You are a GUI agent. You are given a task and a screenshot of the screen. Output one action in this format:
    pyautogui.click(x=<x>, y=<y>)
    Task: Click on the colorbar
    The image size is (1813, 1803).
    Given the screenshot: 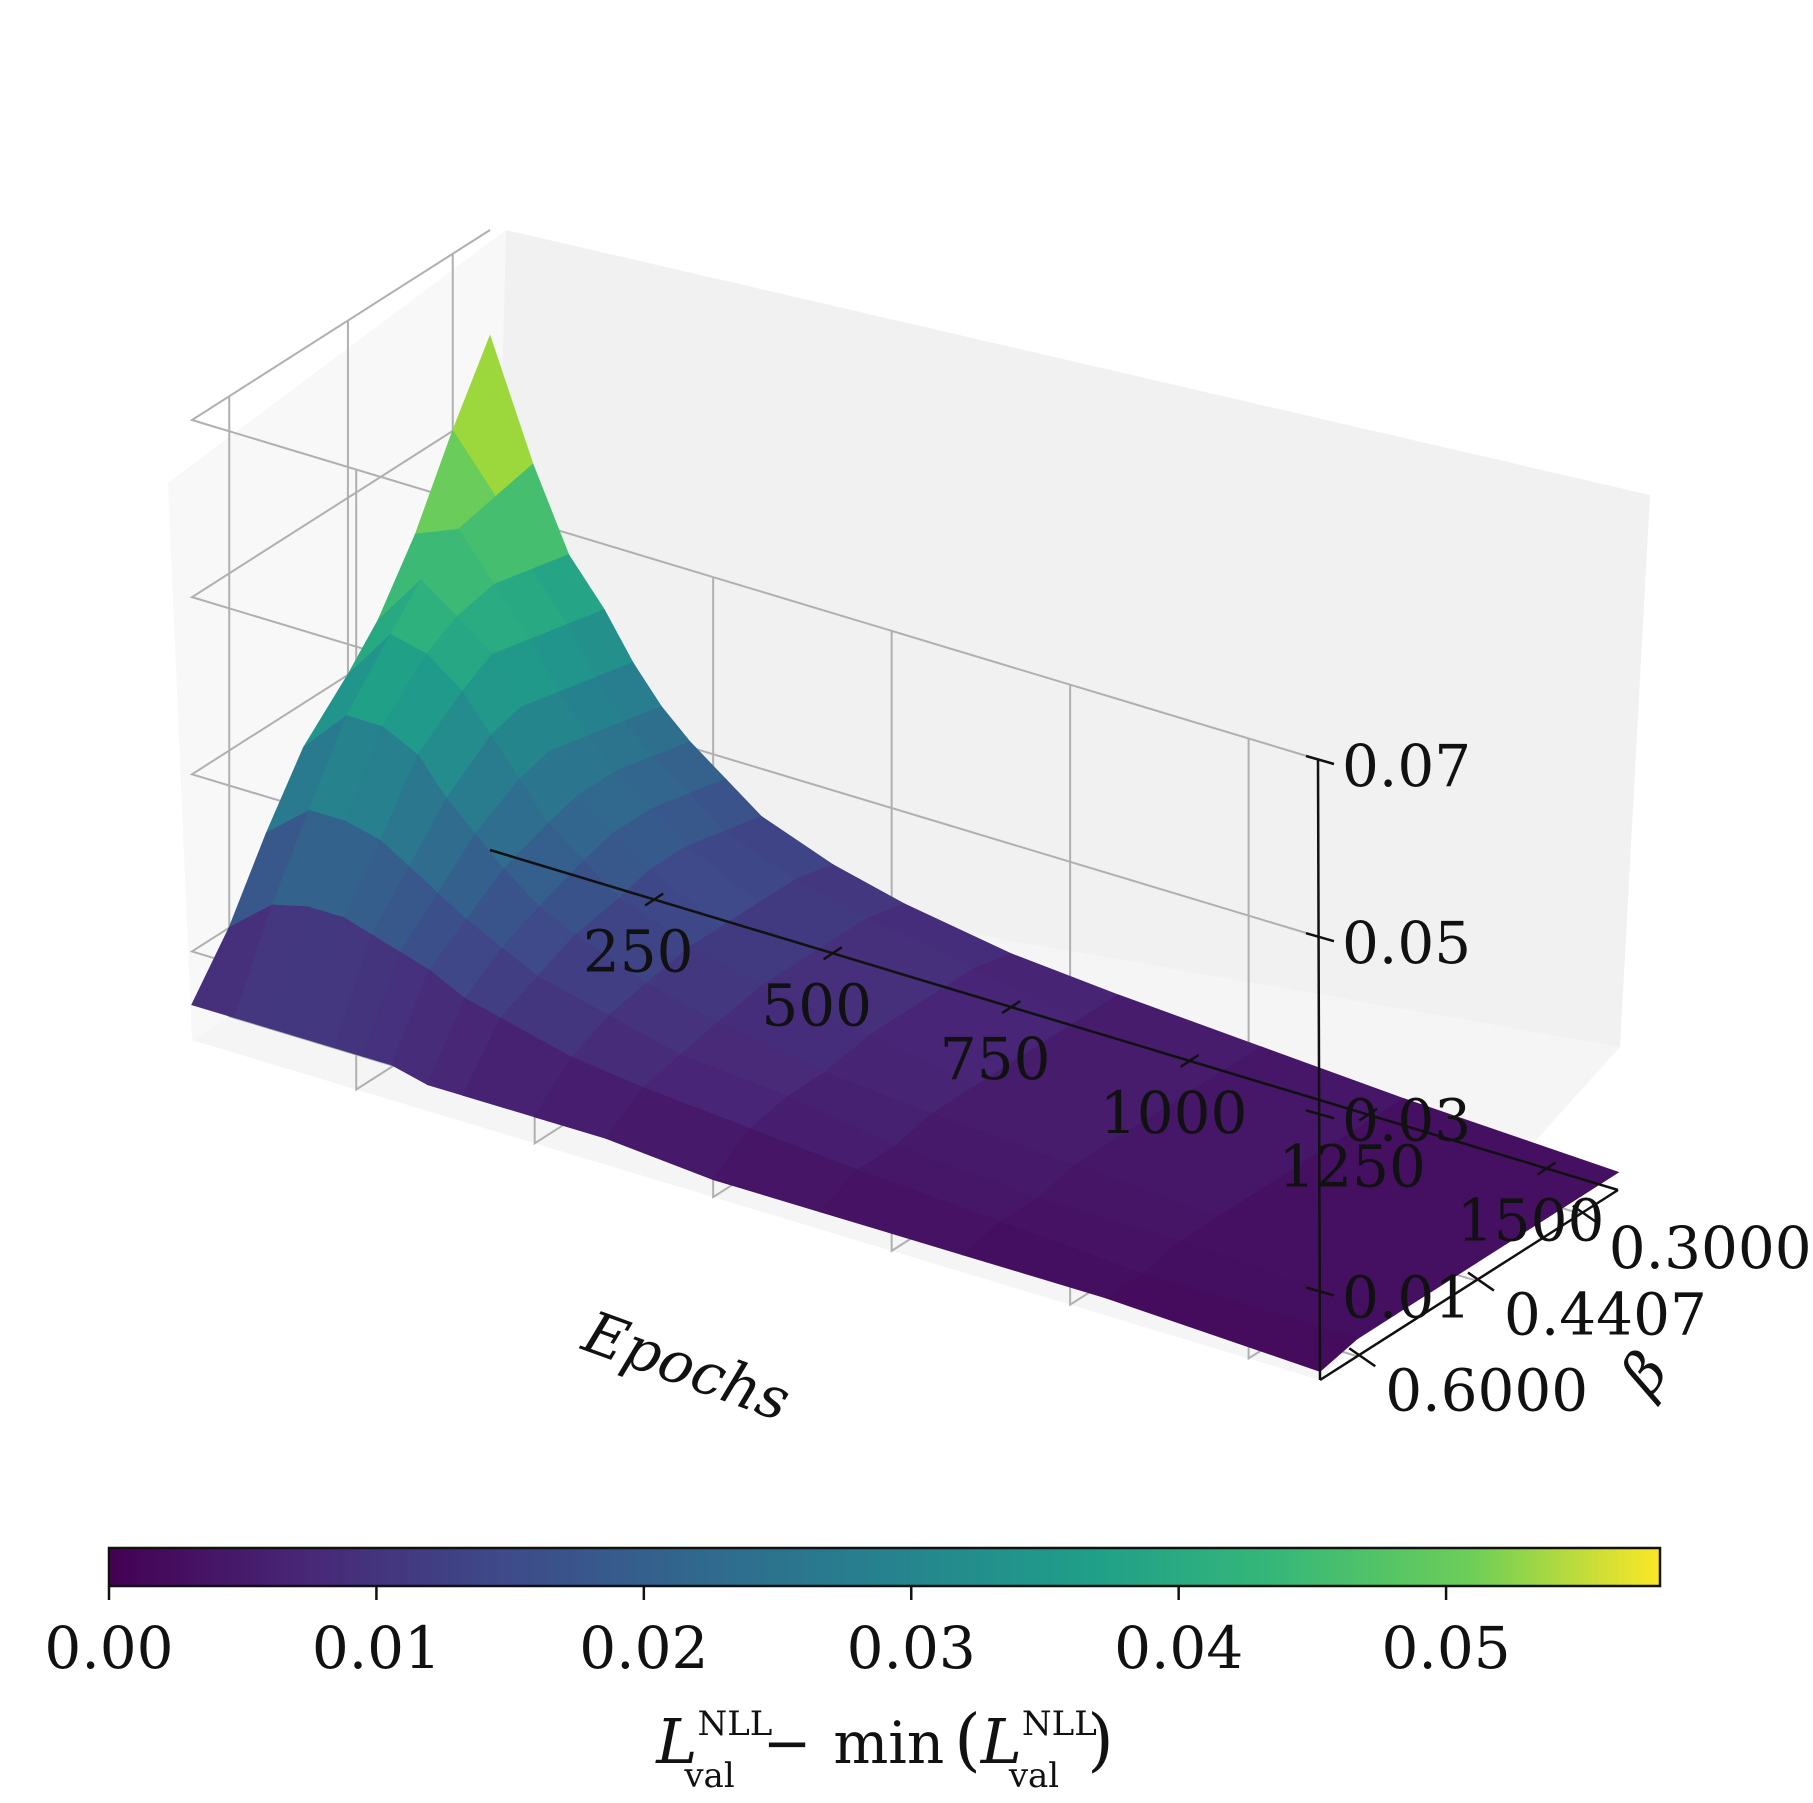 What is the action you would take?
    pyautogui.click(x=884, y=1567)
    